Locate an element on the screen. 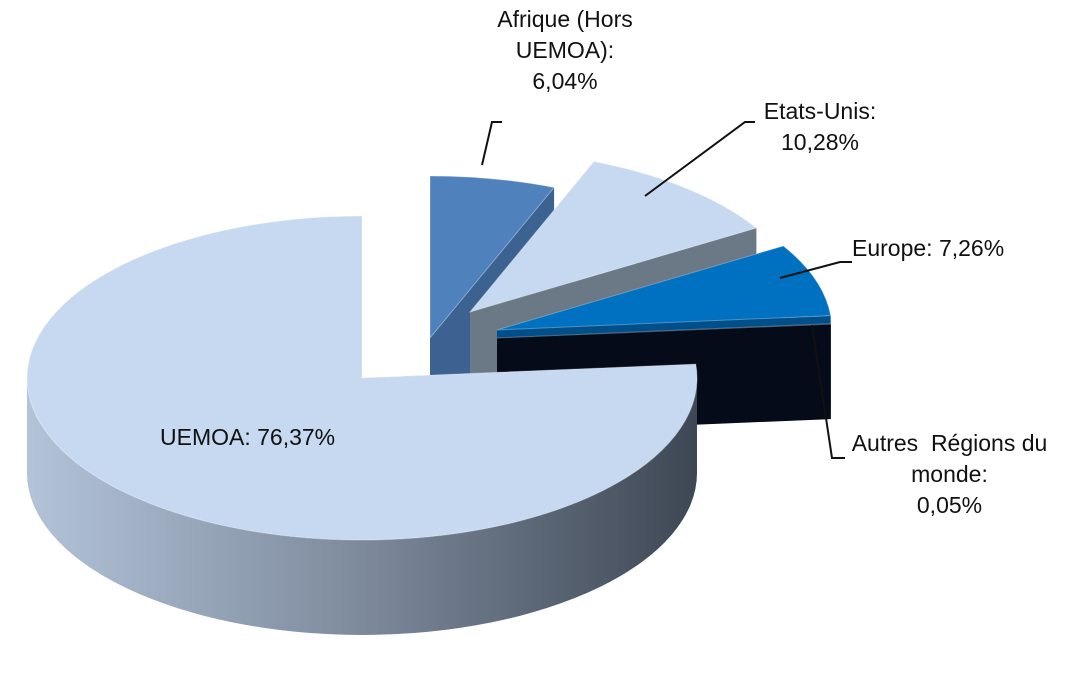 The height and width of the screenshot is (678, 1071). value-label: 76,37% is located at coordinates (296, 437).